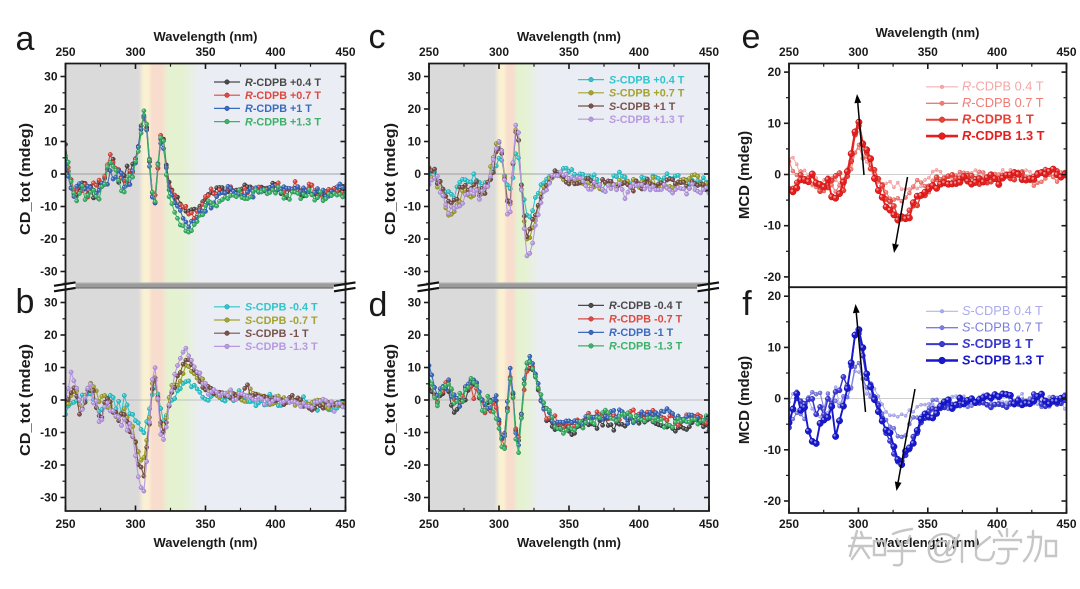  What do you see at coordinates (641, 333) in the screenshot?
I see `svg-text: R-CDPB -1 T` at bounding box center [641, 333].